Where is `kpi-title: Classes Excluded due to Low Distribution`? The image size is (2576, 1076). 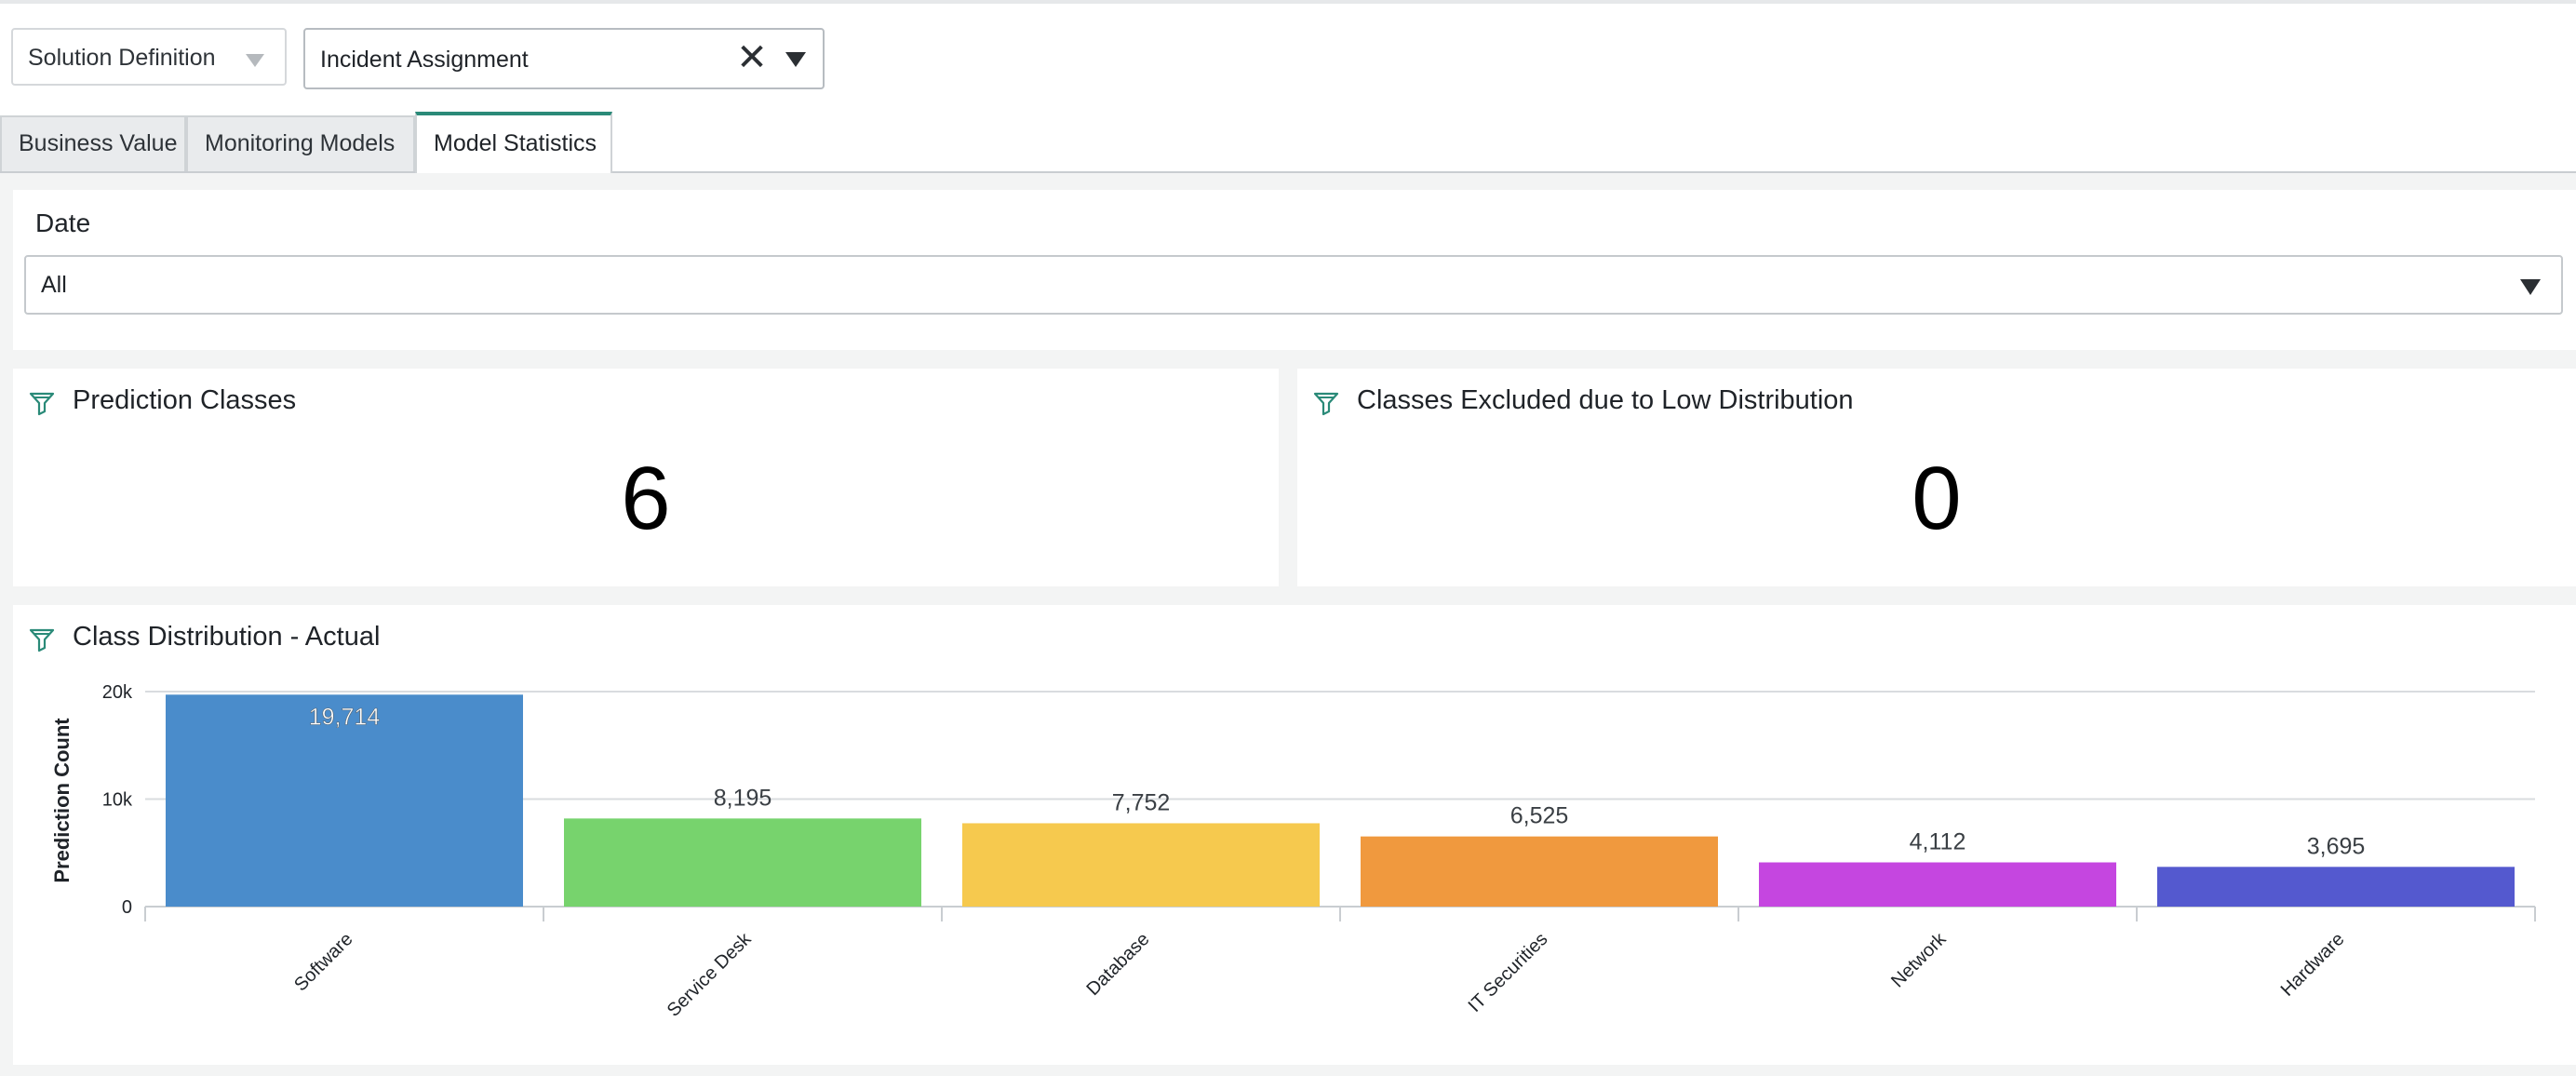 kpi-title: Classes Excluded due to Low Distribution is located at coordinates (1605, 400).